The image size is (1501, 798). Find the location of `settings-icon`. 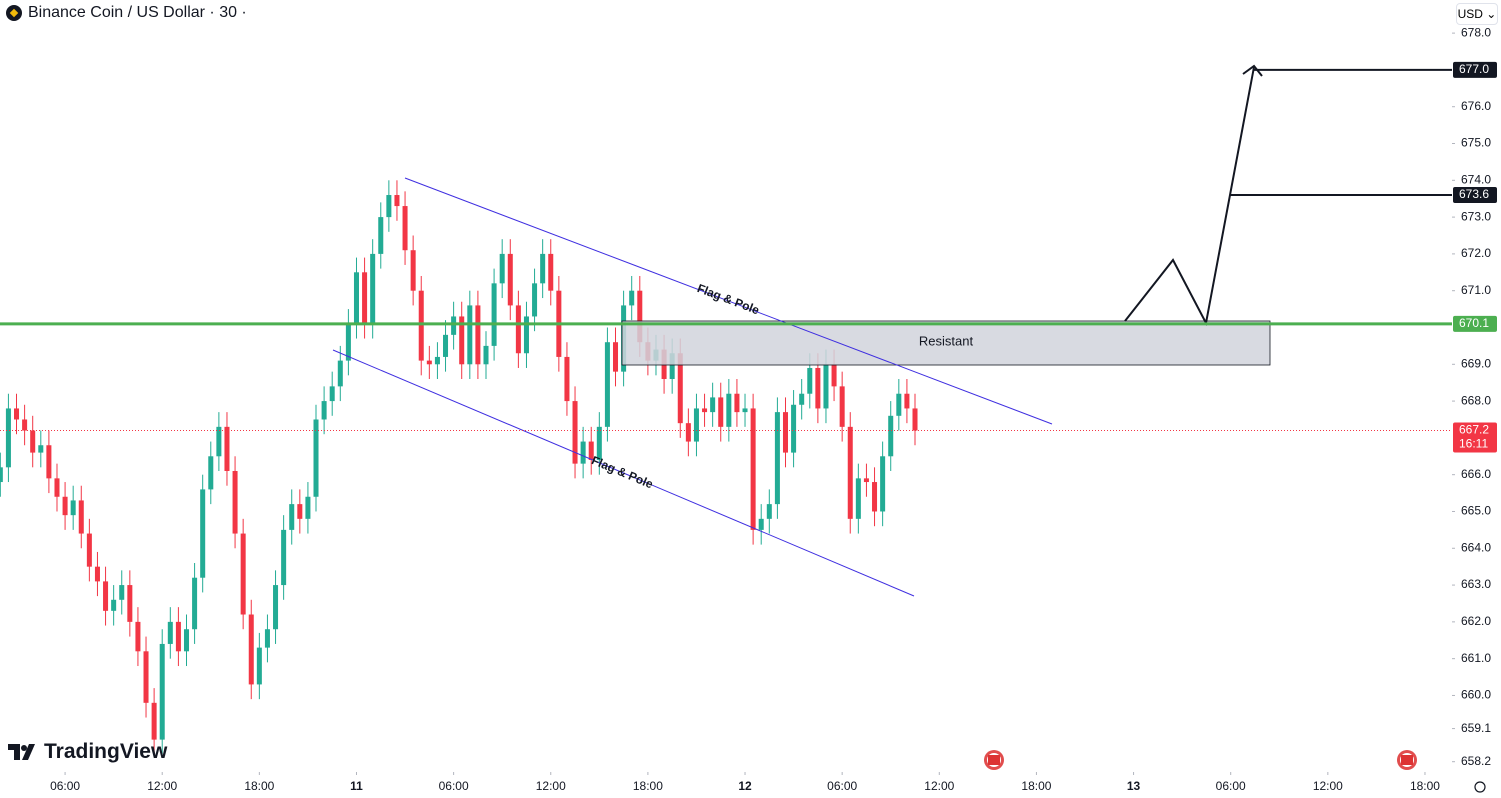

settings-icon is located at coordinates (1480, 787).